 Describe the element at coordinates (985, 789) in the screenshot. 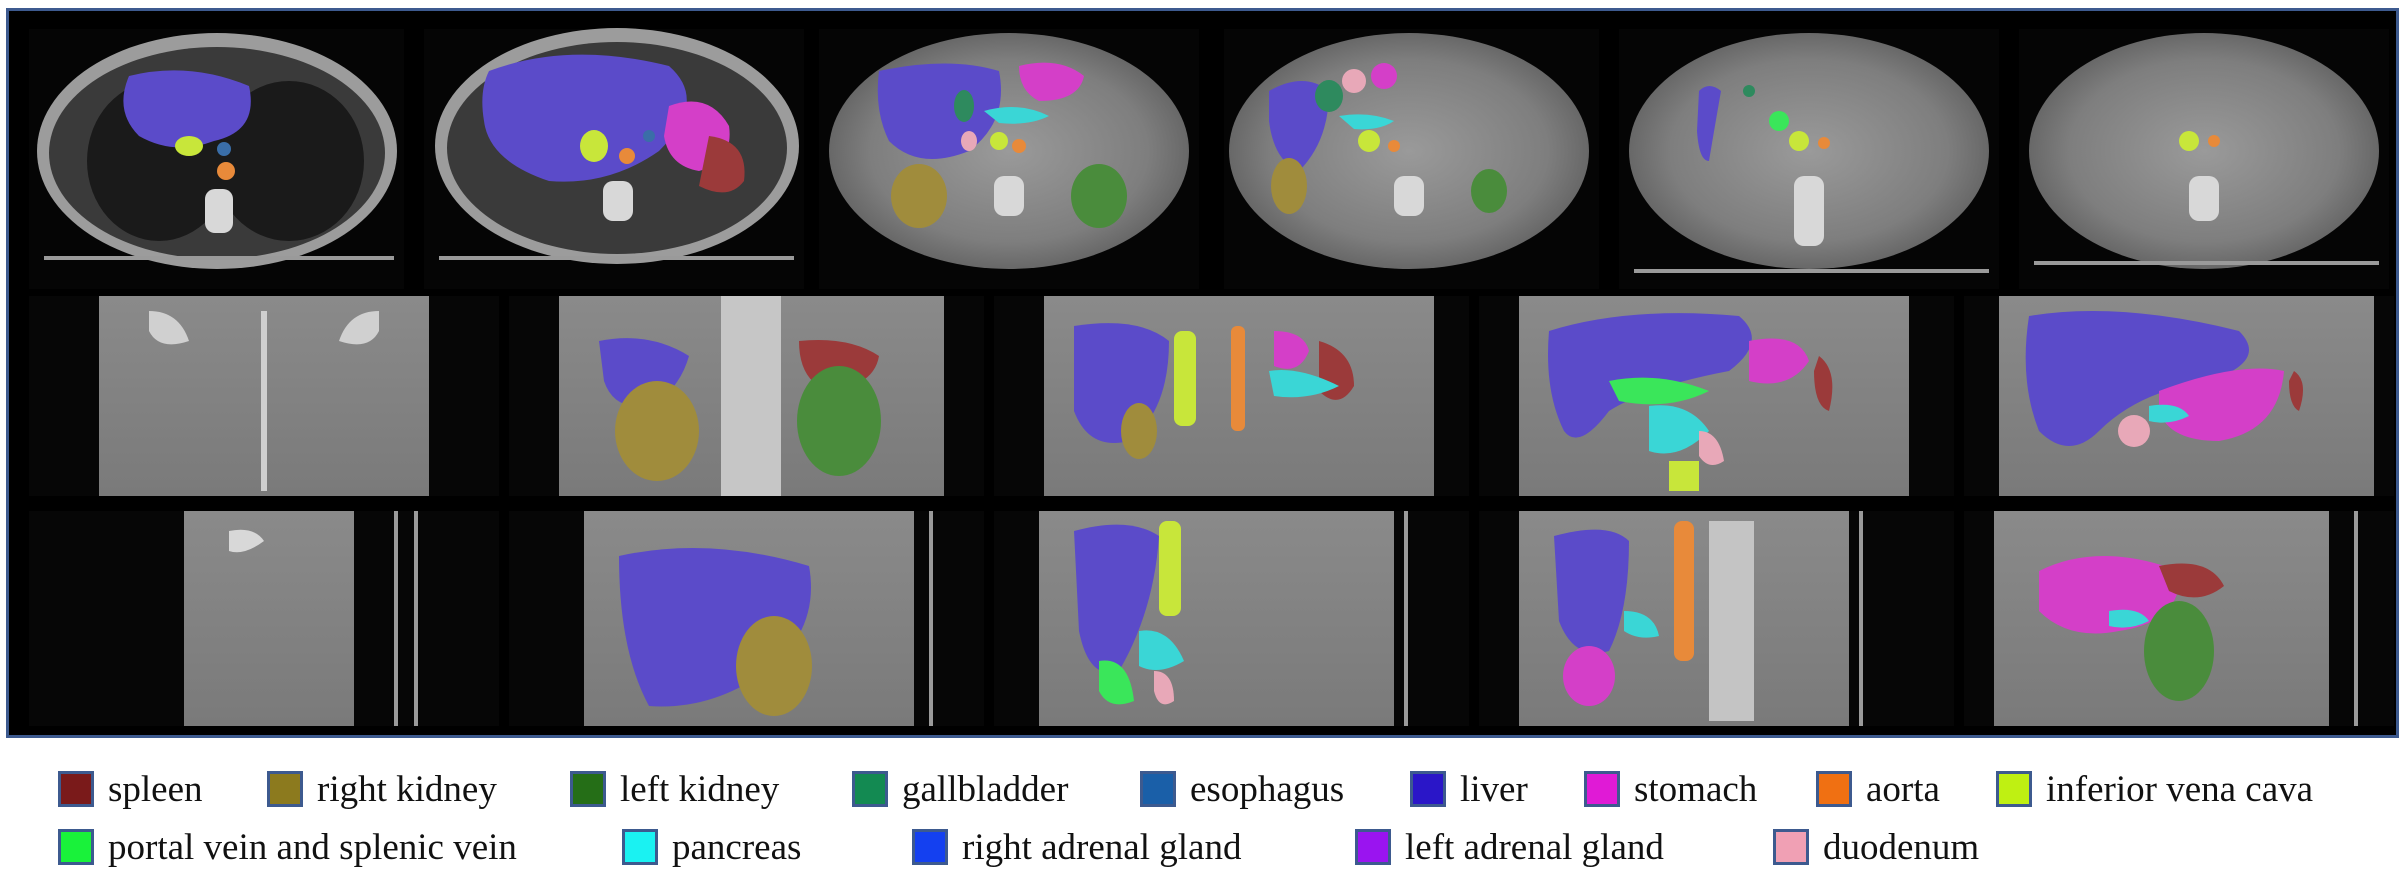

I see `legend-label: gallbladder` at that location.